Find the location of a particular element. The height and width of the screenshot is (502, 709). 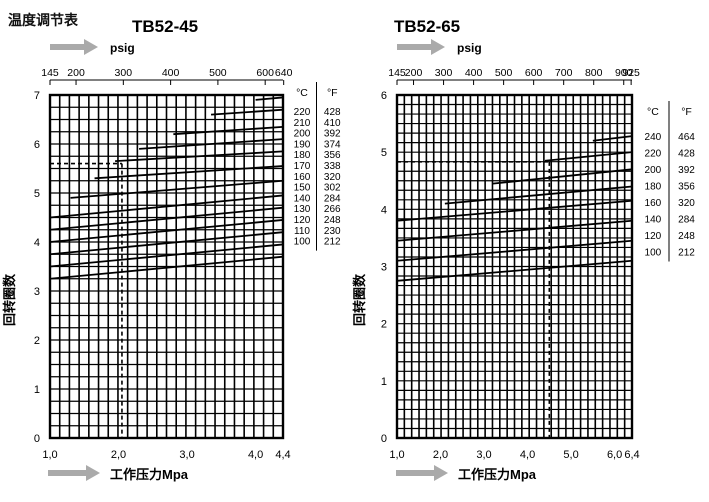

legend-fahrenheit: 338 is located at coordinates (332, 166).